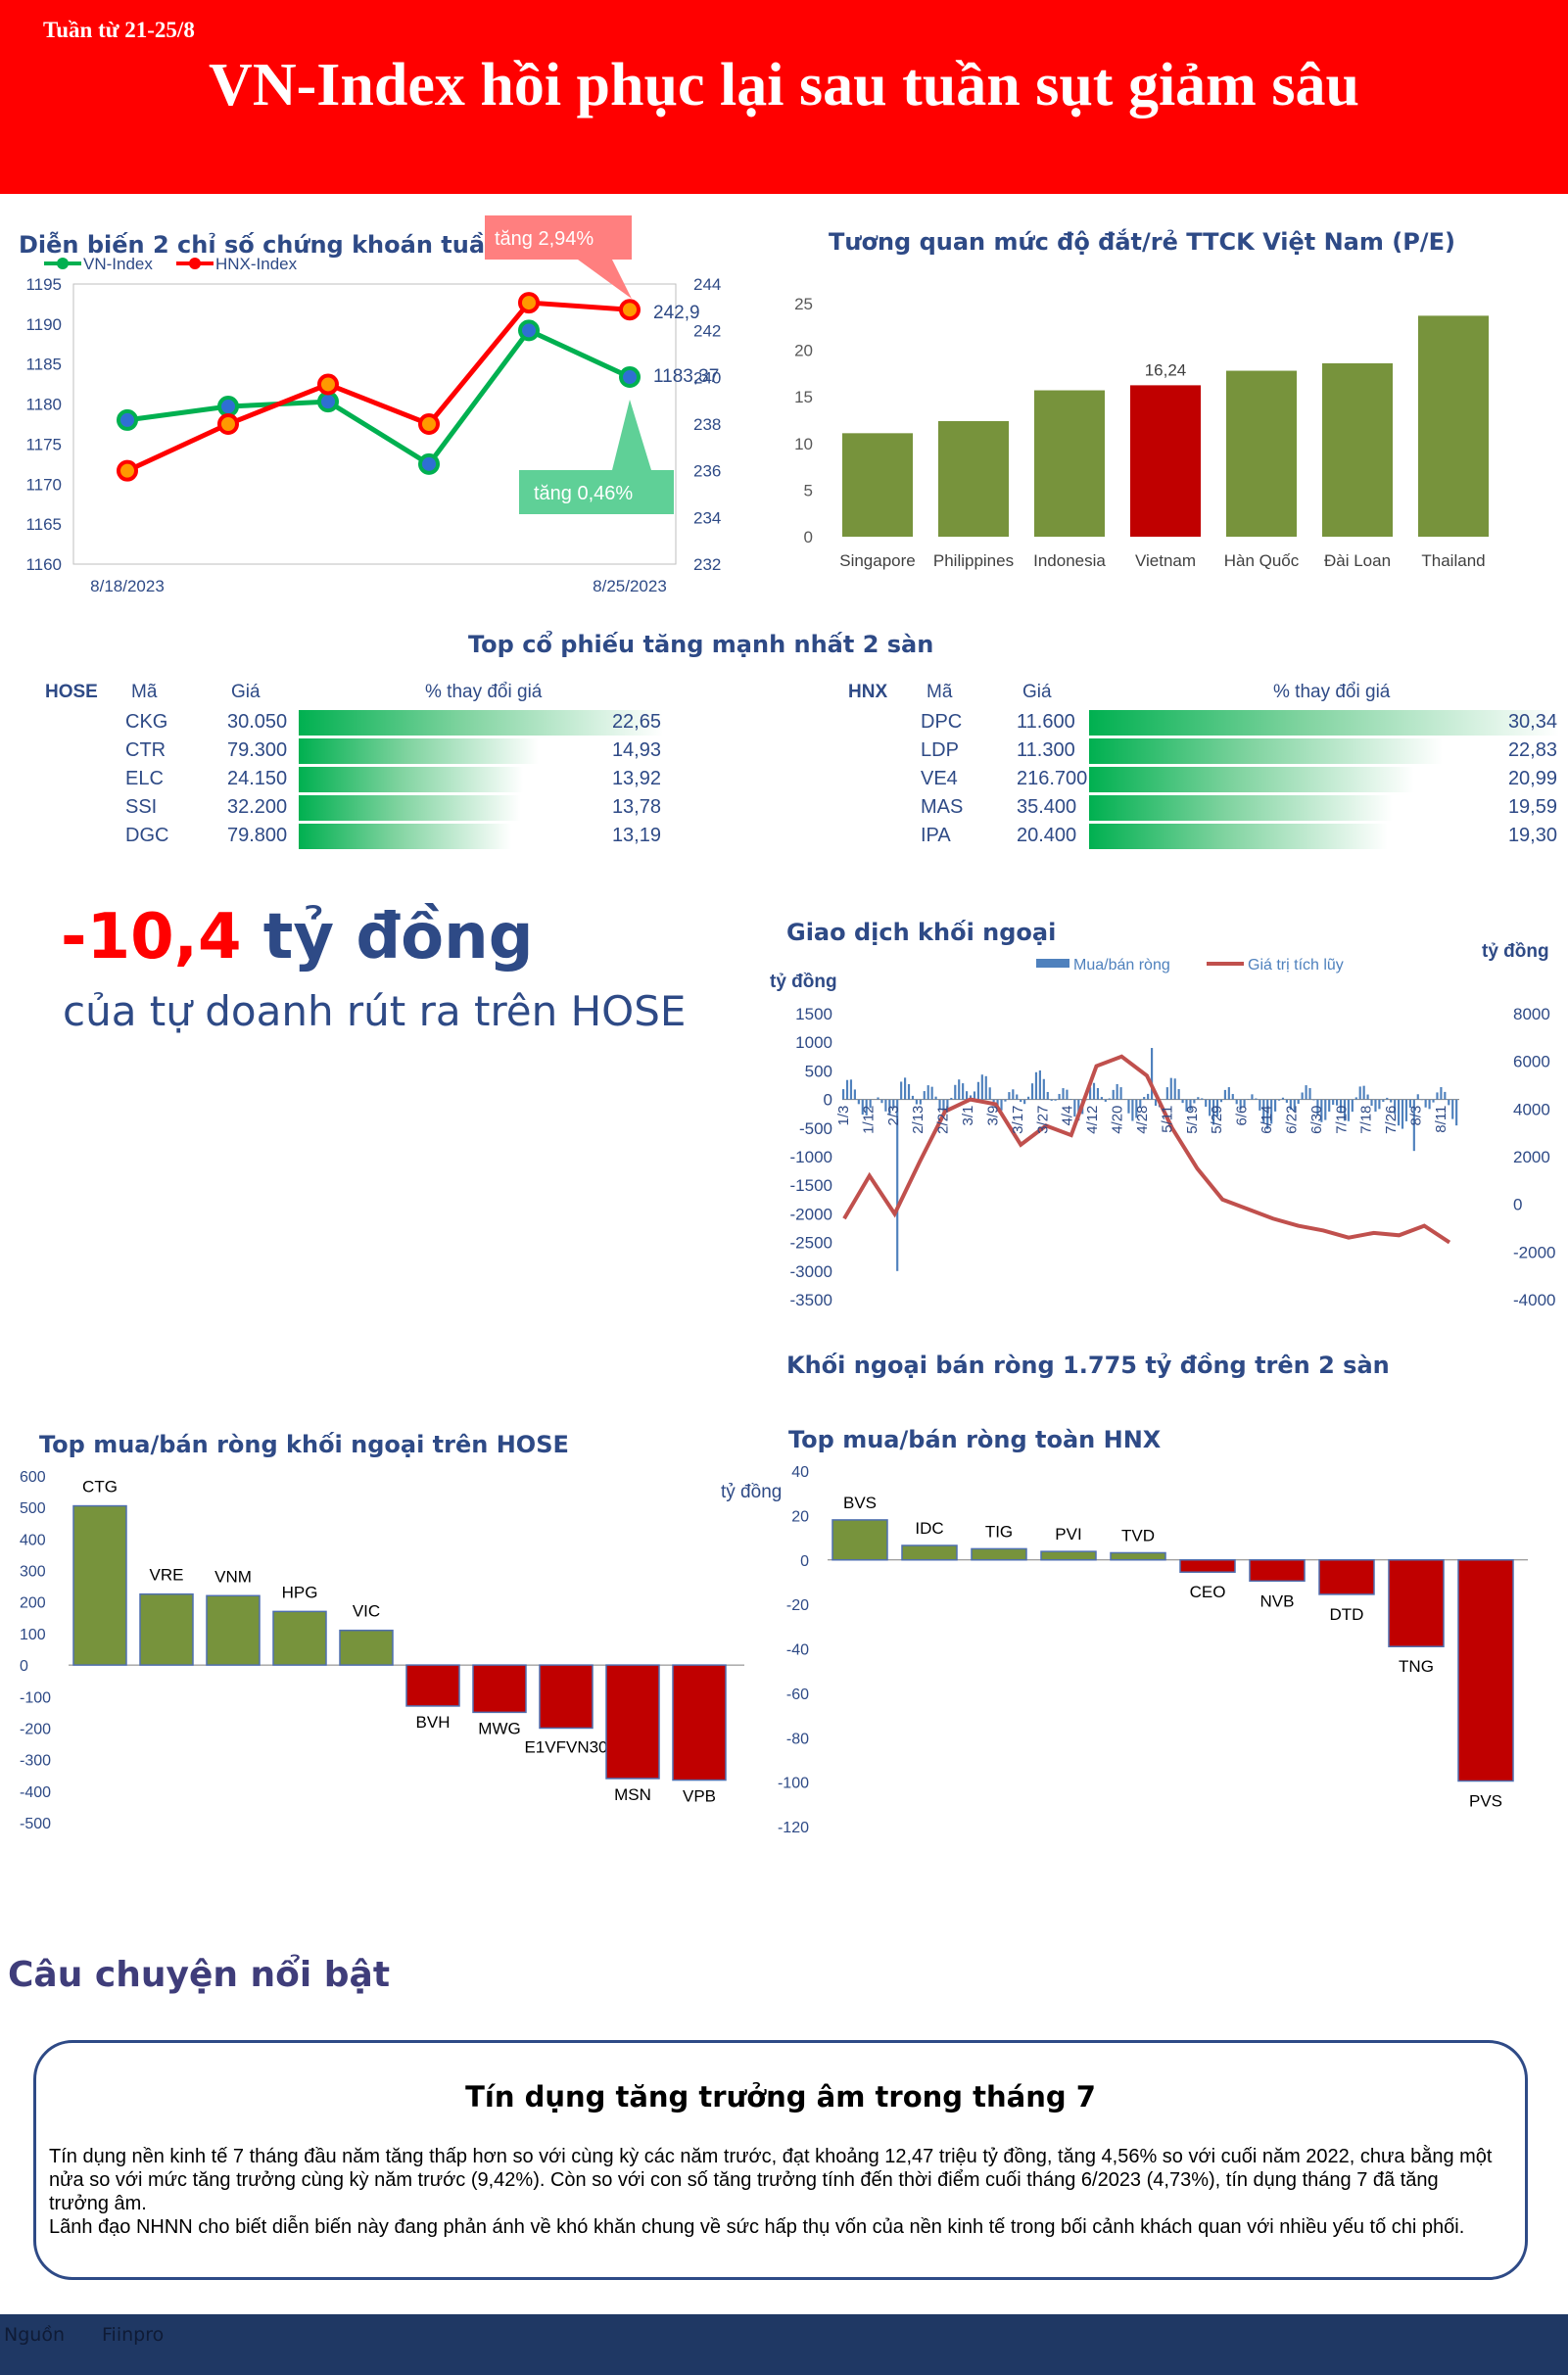 The width and height of the screenshot is (1568, 2375). Describe the element at coordinates (975, 1439) in the screenshot. I see `hnx-foreign-title: Top mua/bán ròng toàn HNX` at that location.